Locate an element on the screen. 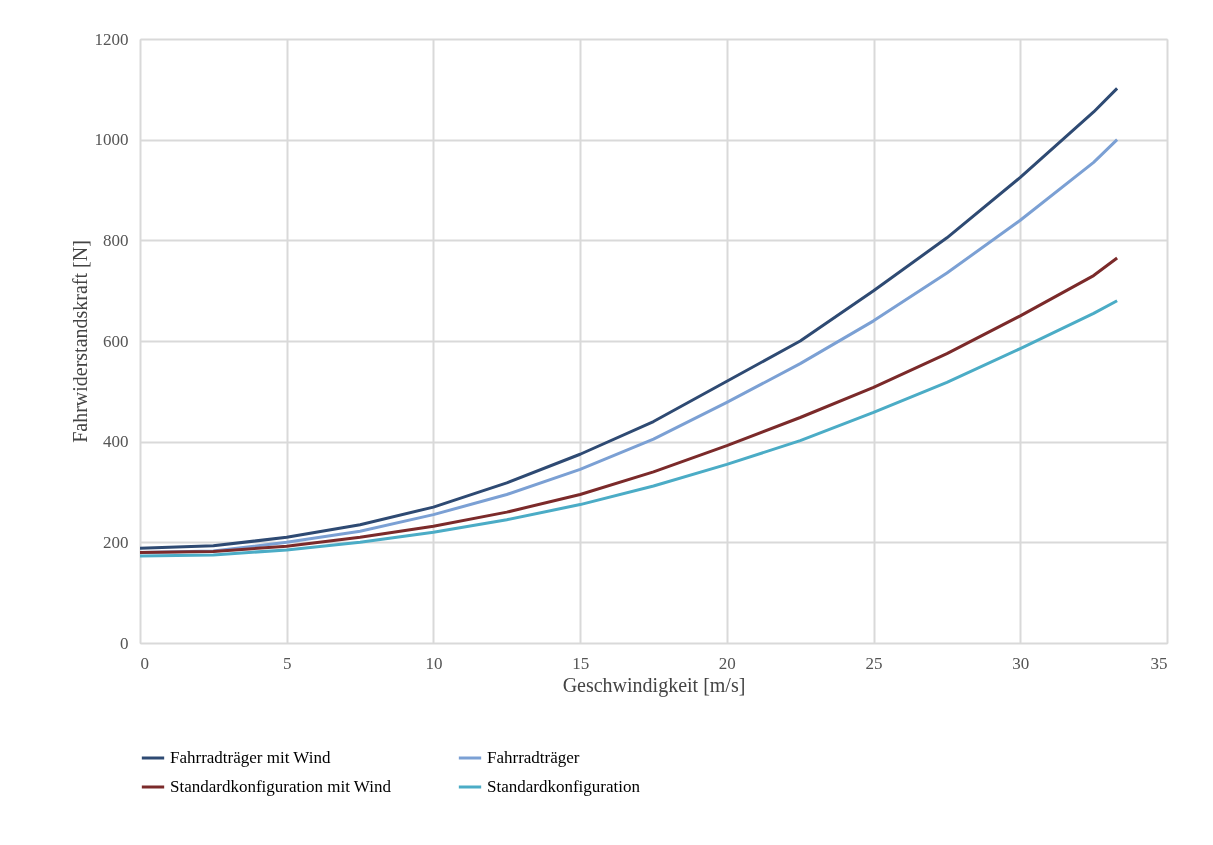 The width and height of the screenshot is (1213, 845). x-tick-label: 15 is located at coordinates (581, 663).